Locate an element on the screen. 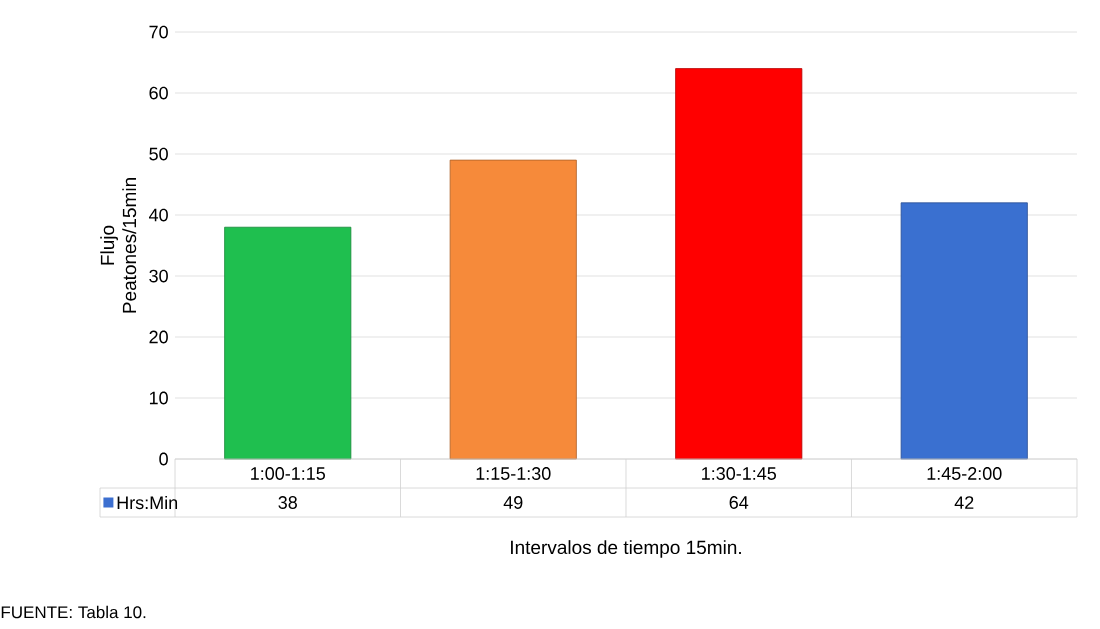  y-tick-label: 60 is located at coordinates (158, 93).